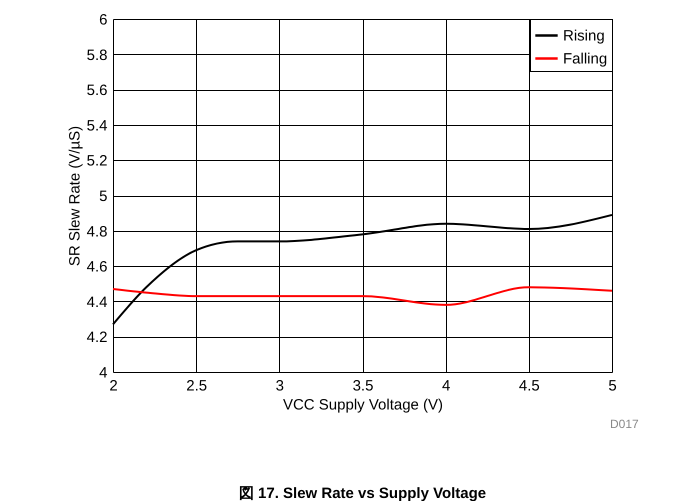 This screenshot has width=673, height=501. What do you see at coordinates (97, 267) in the screenshot?
I see `y-tick-label: 4.6` at bounding box center [97, 267].